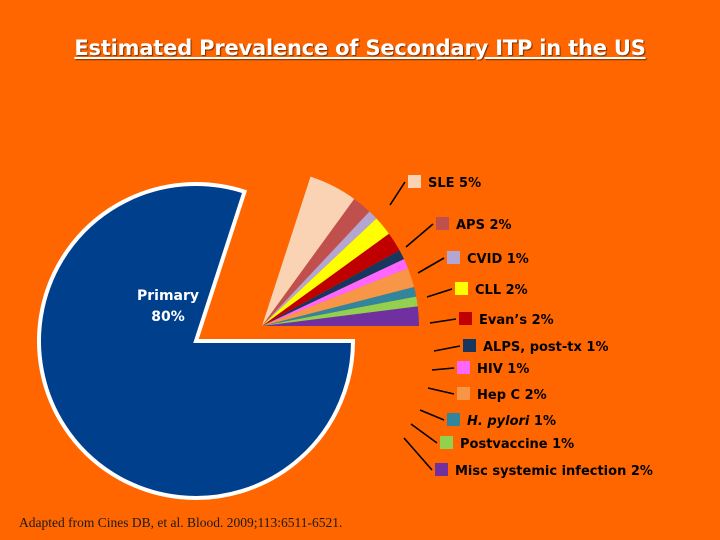 The height and width of the screenshot is (540, 720). What do you see at coordinates (484, 225) in the screenshot?
I see `legend-label: APS 2%` at bounding box center [484, 225].